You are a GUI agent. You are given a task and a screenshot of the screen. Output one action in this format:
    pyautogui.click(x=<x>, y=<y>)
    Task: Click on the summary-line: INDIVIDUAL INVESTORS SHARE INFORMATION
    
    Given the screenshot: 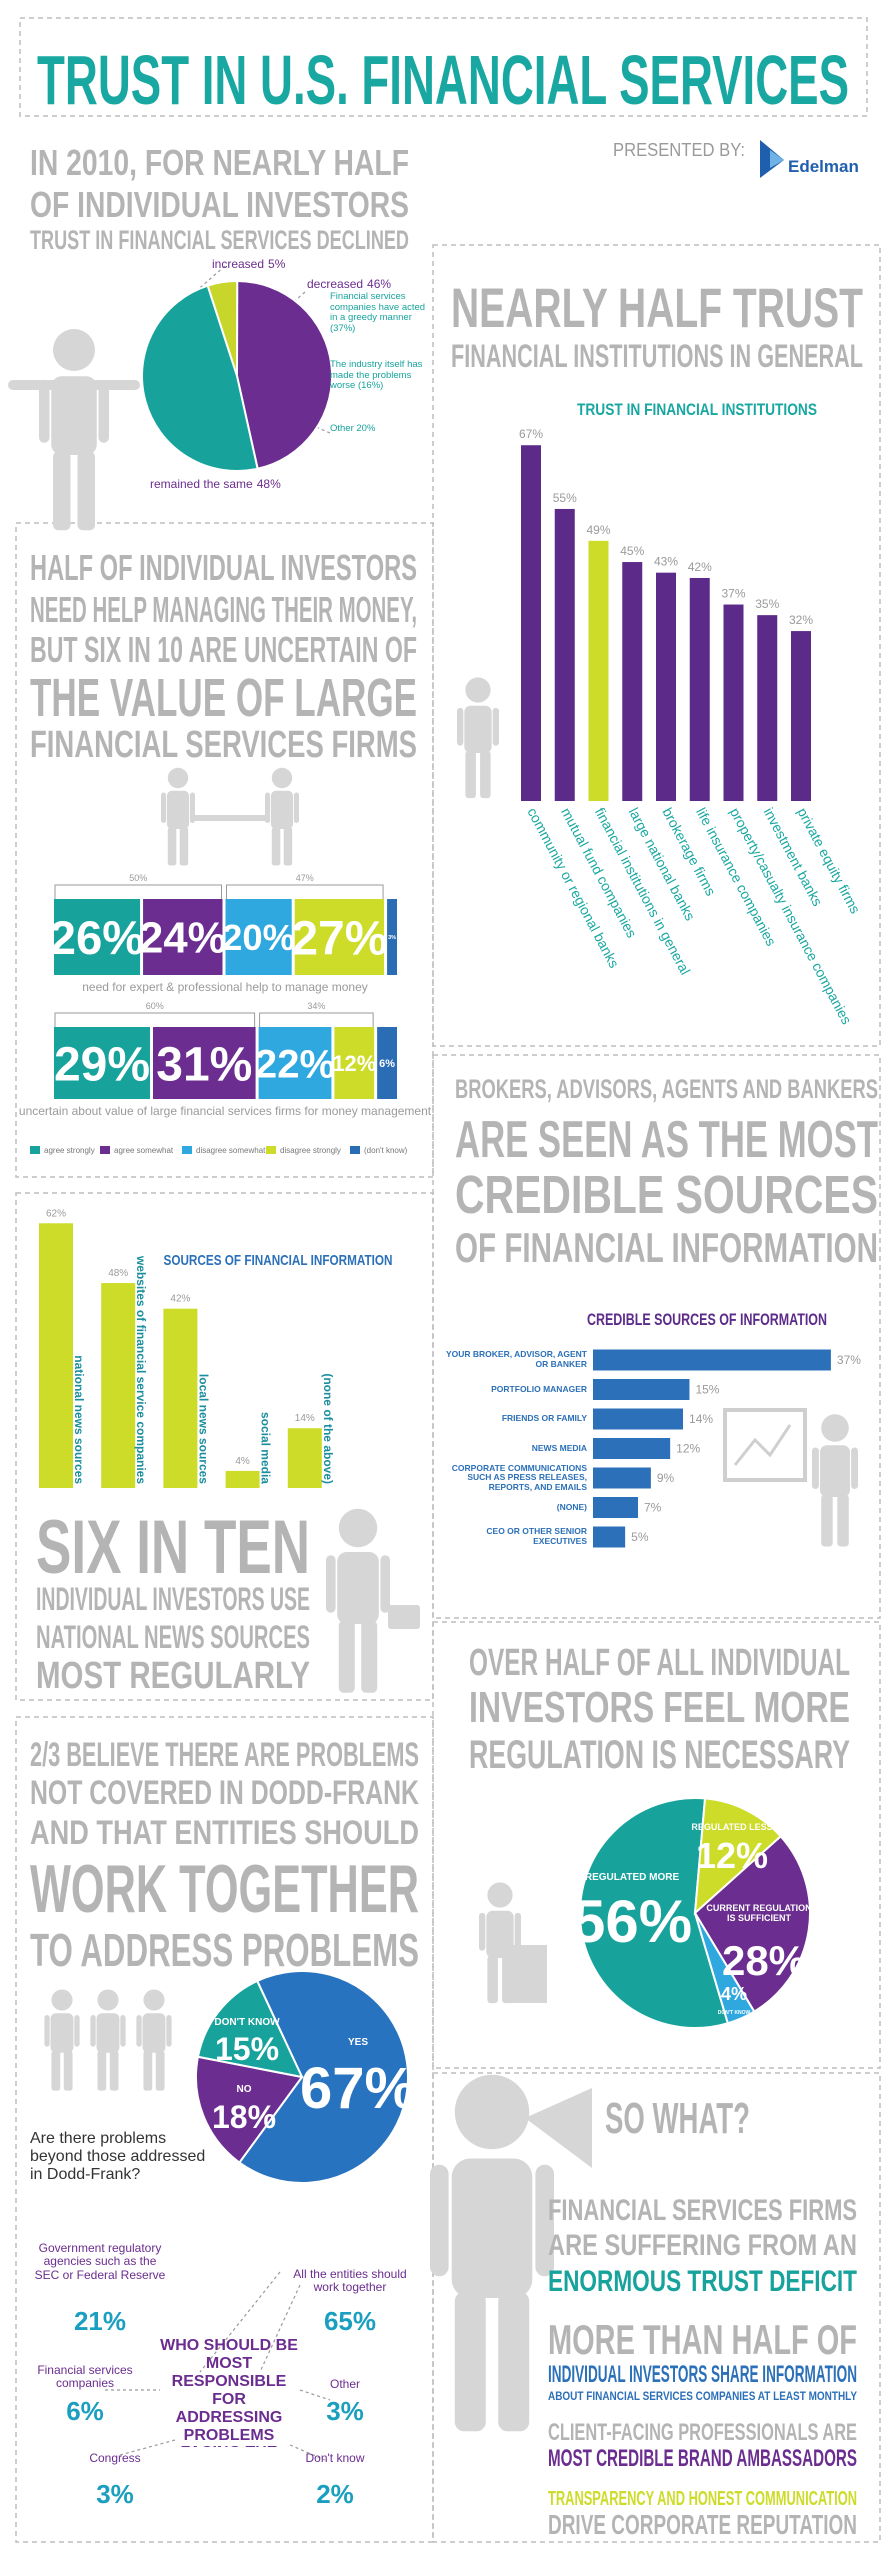 What is the action you would take?
    pyautogui.click(x=702, y=2374)
    